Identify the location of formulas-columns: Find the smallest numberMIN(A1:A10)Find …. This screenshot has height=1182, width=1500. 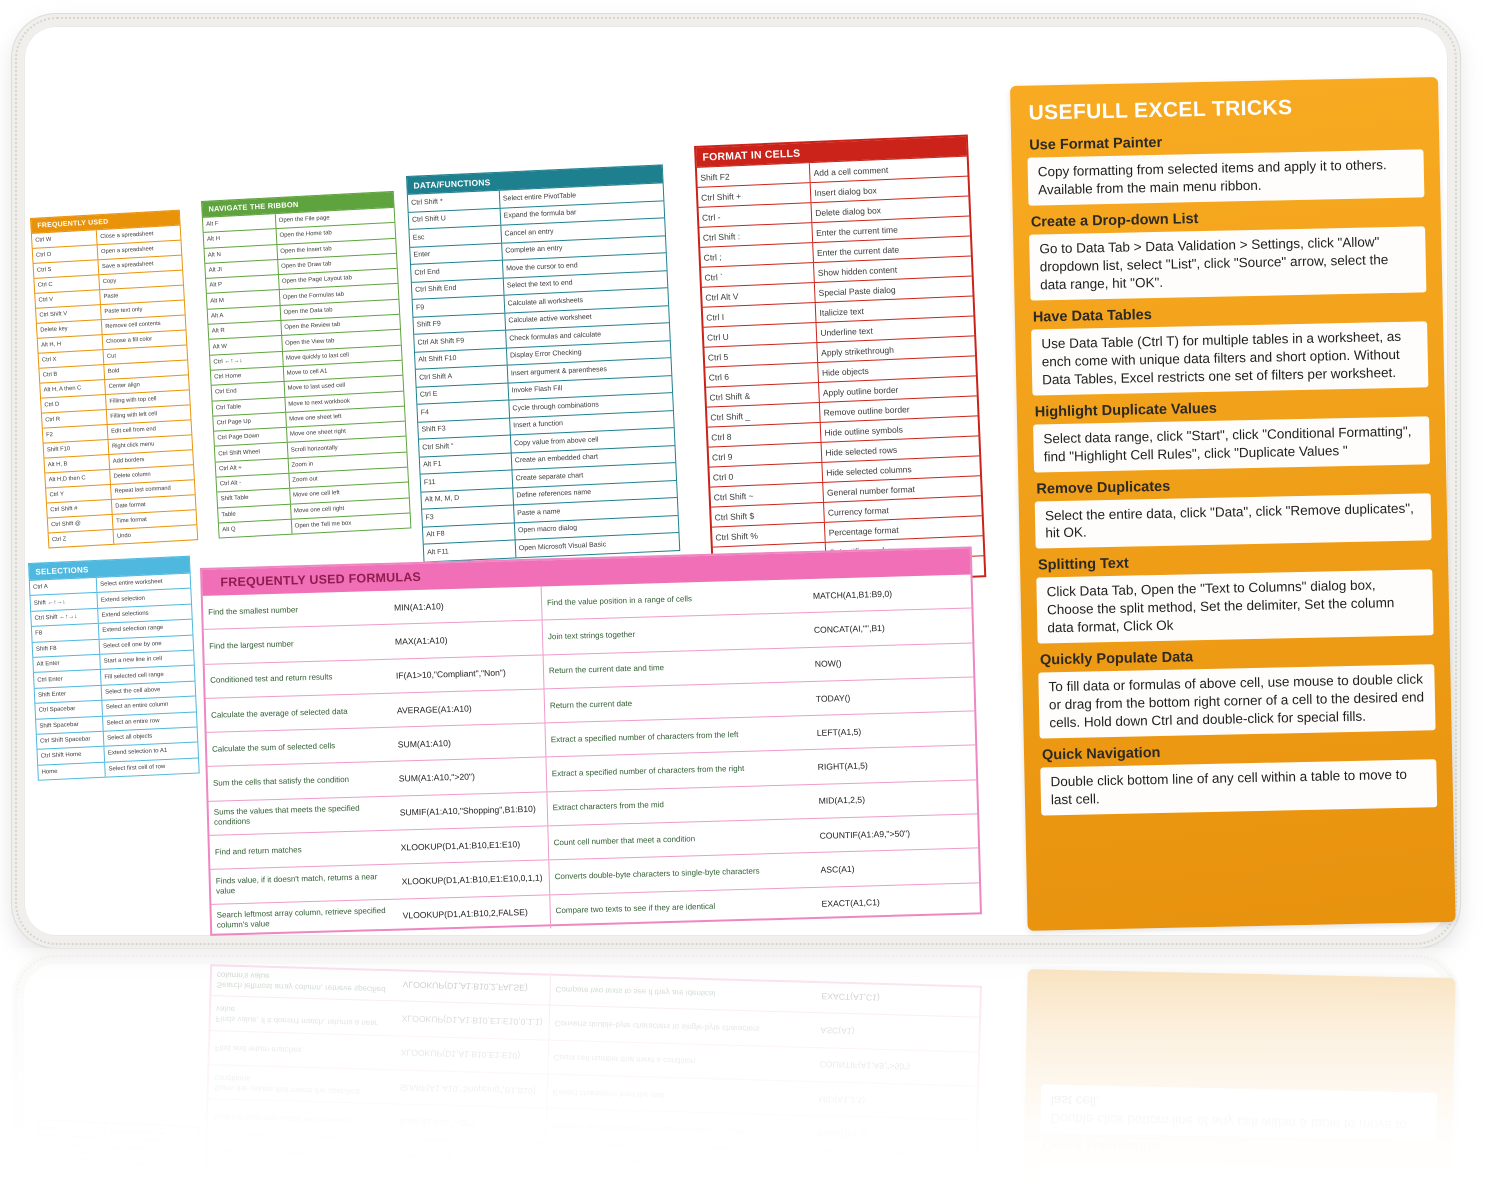
(592, 1070).